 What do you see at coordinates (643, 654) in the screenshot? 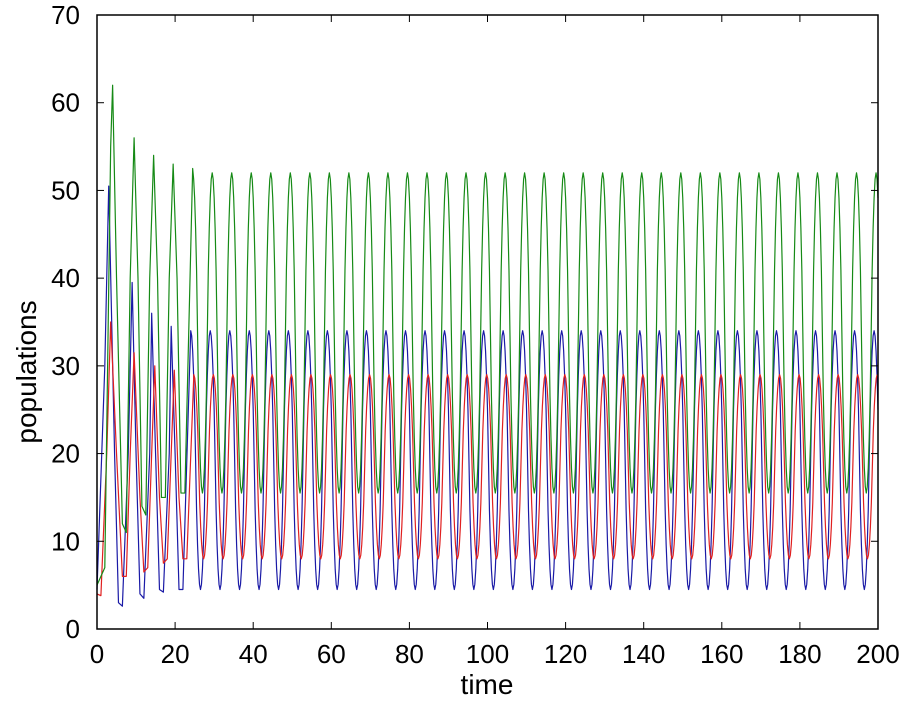
I see `x-tick-label: 140` at bounding box center [643, 654].